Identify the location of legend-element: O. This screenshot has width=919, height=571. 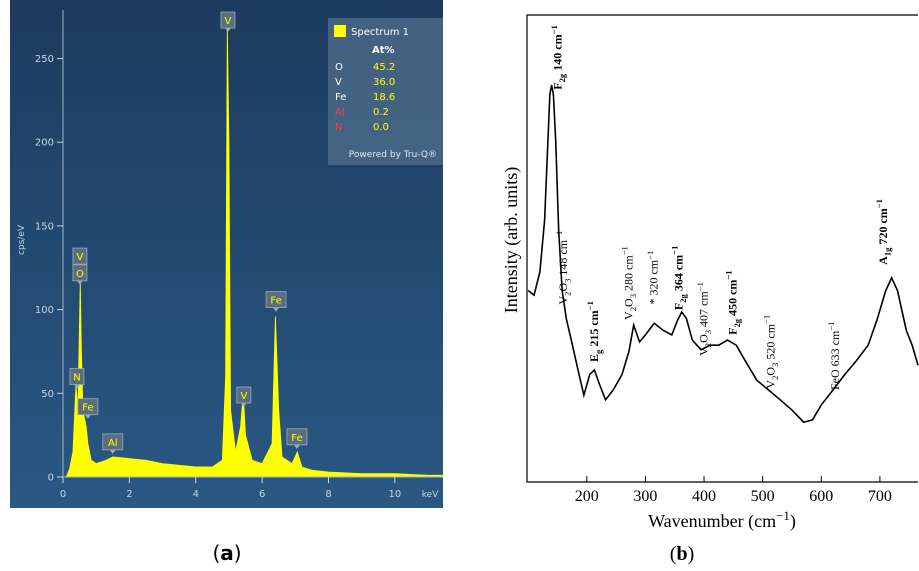
(339, 67).